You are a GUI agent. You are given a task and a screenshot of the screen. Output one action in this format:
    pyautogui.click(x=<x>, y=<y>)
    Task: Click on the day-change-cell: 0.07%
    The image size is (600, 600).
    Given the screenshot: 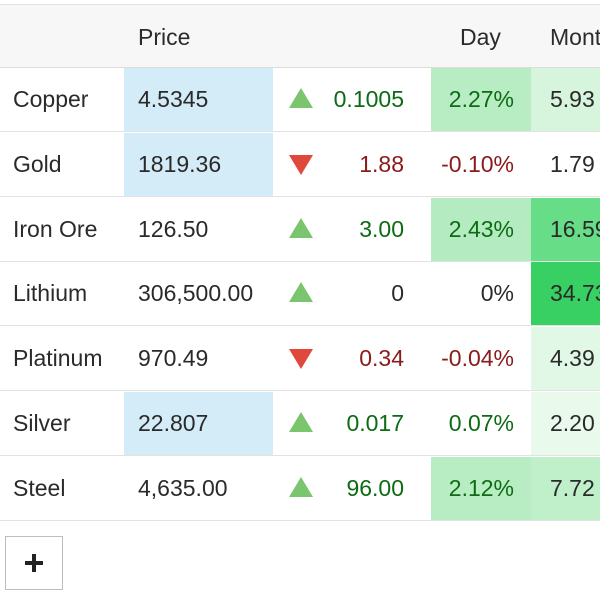 What is the action you would take?
    pyautogui.click(x=481, y=423)
    